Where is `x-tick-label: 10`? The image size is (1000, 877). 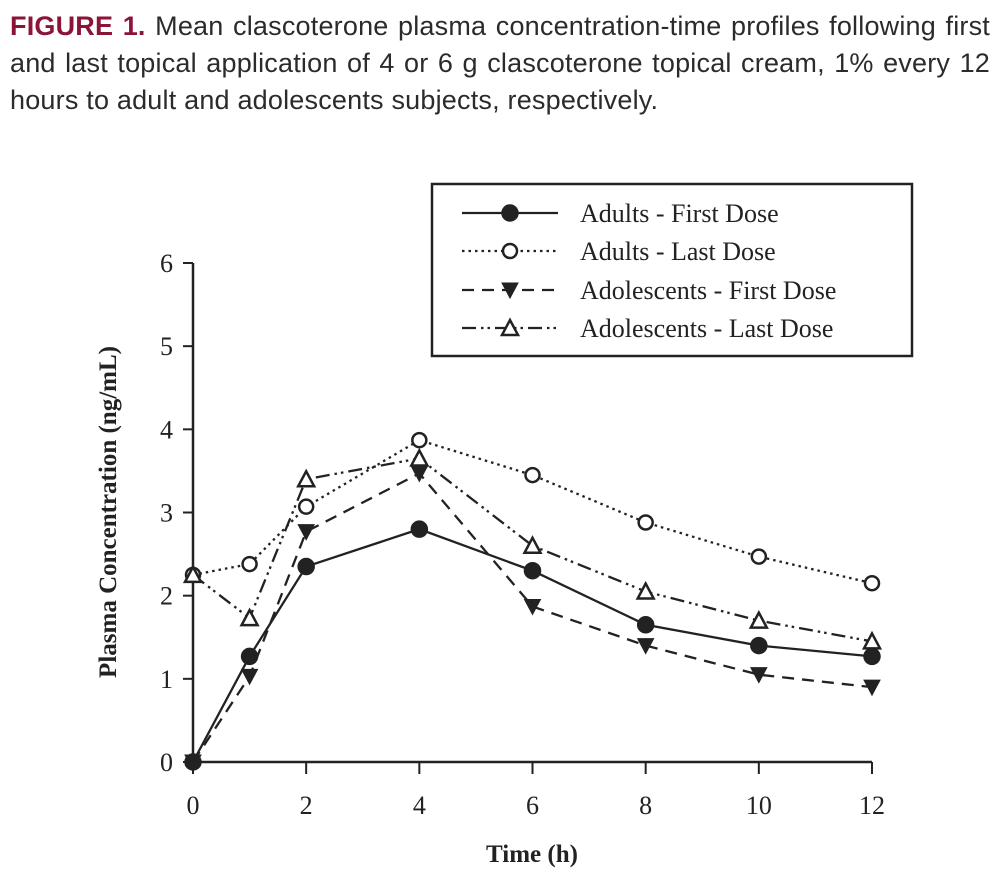 x-tick-label: 10 is located at coordinates (759, 805).